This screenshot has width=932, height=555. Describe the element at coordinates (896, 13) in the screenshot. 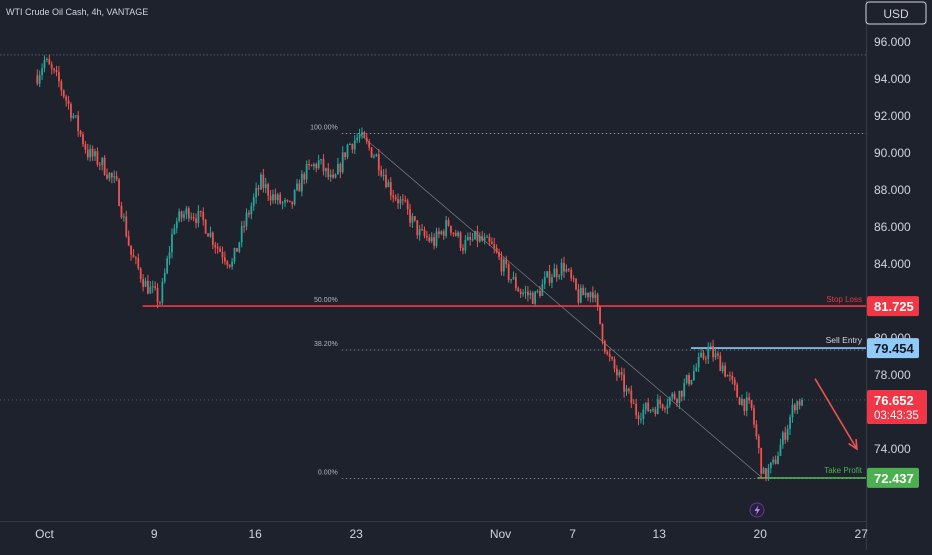

I see `currency-button` at that location.